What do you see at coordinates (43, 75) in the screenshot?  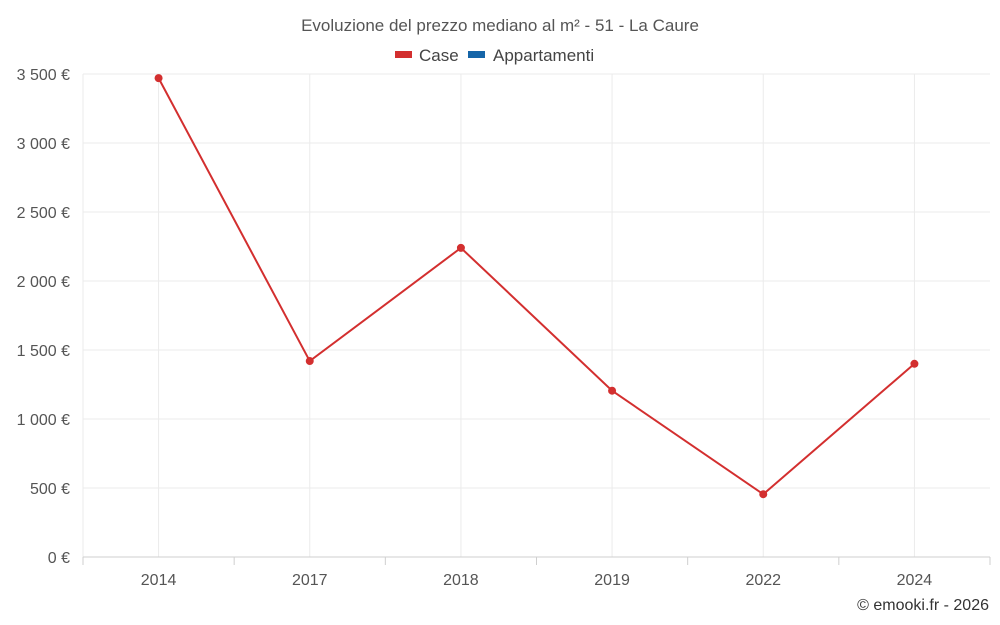 I see `y-tick-label: 3 500 €` at bounding box center [43, 75].